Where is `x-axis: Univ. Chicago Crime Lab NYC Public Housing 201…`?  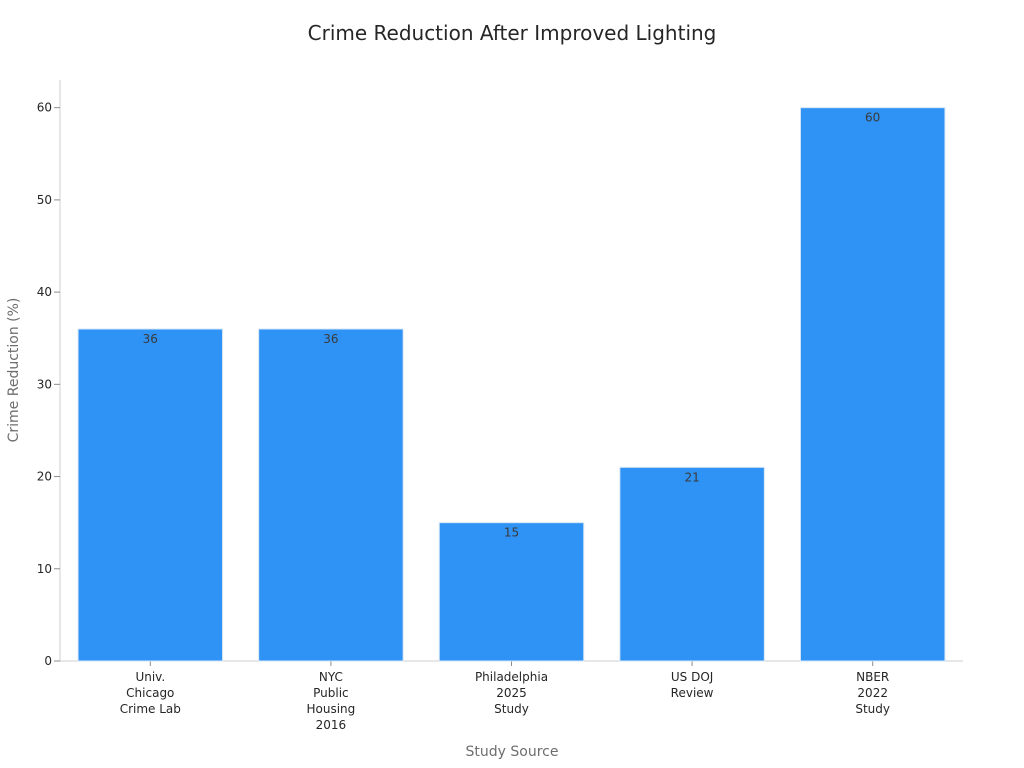 x-axis: Univ. Chicago Crime Lab NYC Public Housing 201… is located at coordinates (511, 696).